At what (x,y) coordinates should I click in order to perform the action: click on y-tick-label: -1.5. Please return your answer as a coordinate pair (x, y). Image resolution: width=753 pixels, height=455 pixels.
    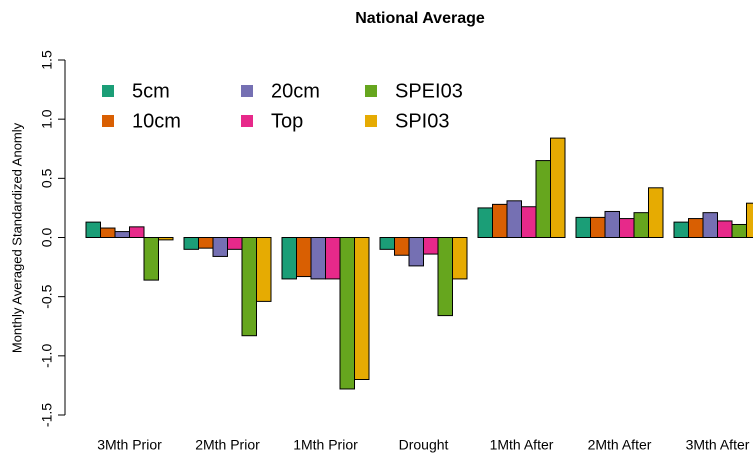
    Looking at the image, I should click on (47, 415).